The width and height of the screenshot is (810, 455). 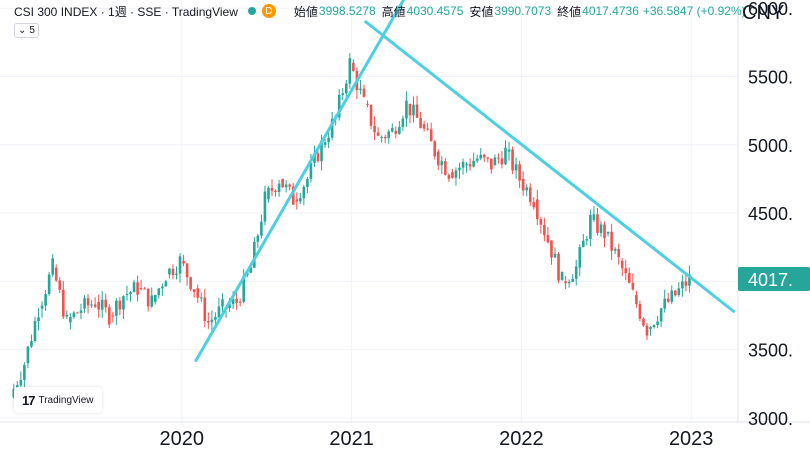 I want to click on close-label: 終値, so click(x=569, y=11).